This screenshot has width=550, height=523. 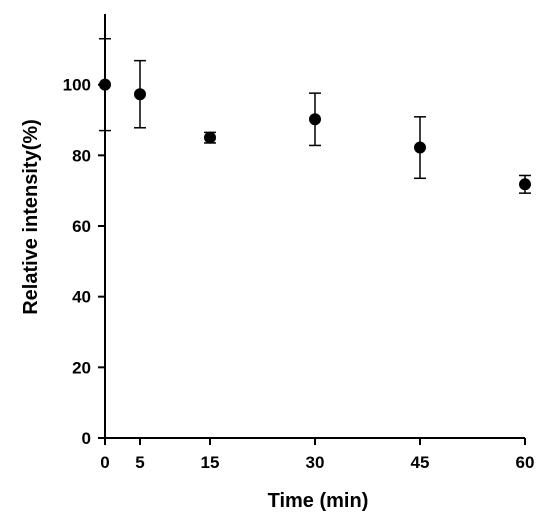 What do you see at coordinates (420, 462) in the screenshot?
I see `x-tick-label: 45` at bounding box center [420, 462].